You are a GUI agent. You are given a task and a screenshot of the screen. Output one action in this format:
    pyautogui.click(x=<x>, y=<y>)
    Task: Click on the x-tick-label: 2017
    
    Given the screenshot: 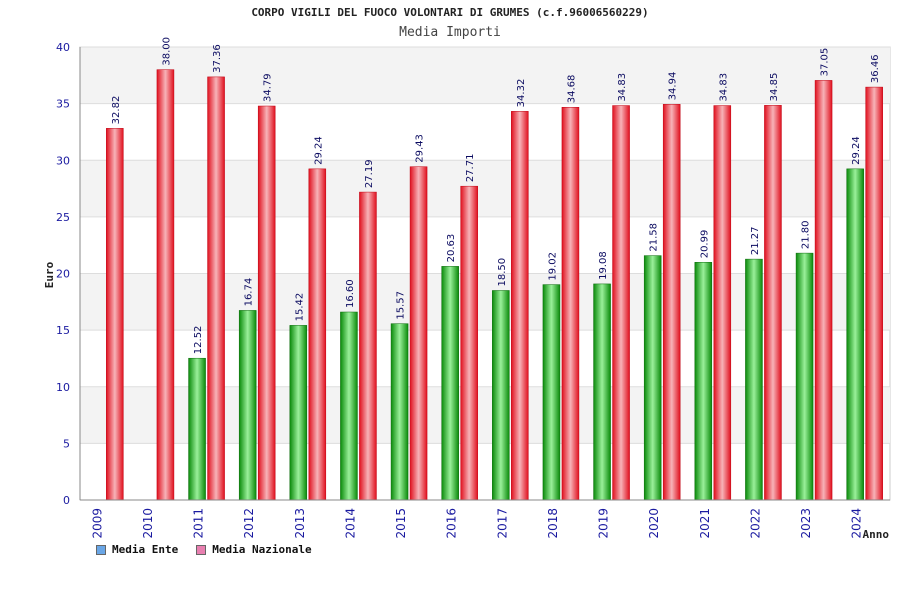 What is the action you would take?
    pyautogui.click(x=502, y=523)
    